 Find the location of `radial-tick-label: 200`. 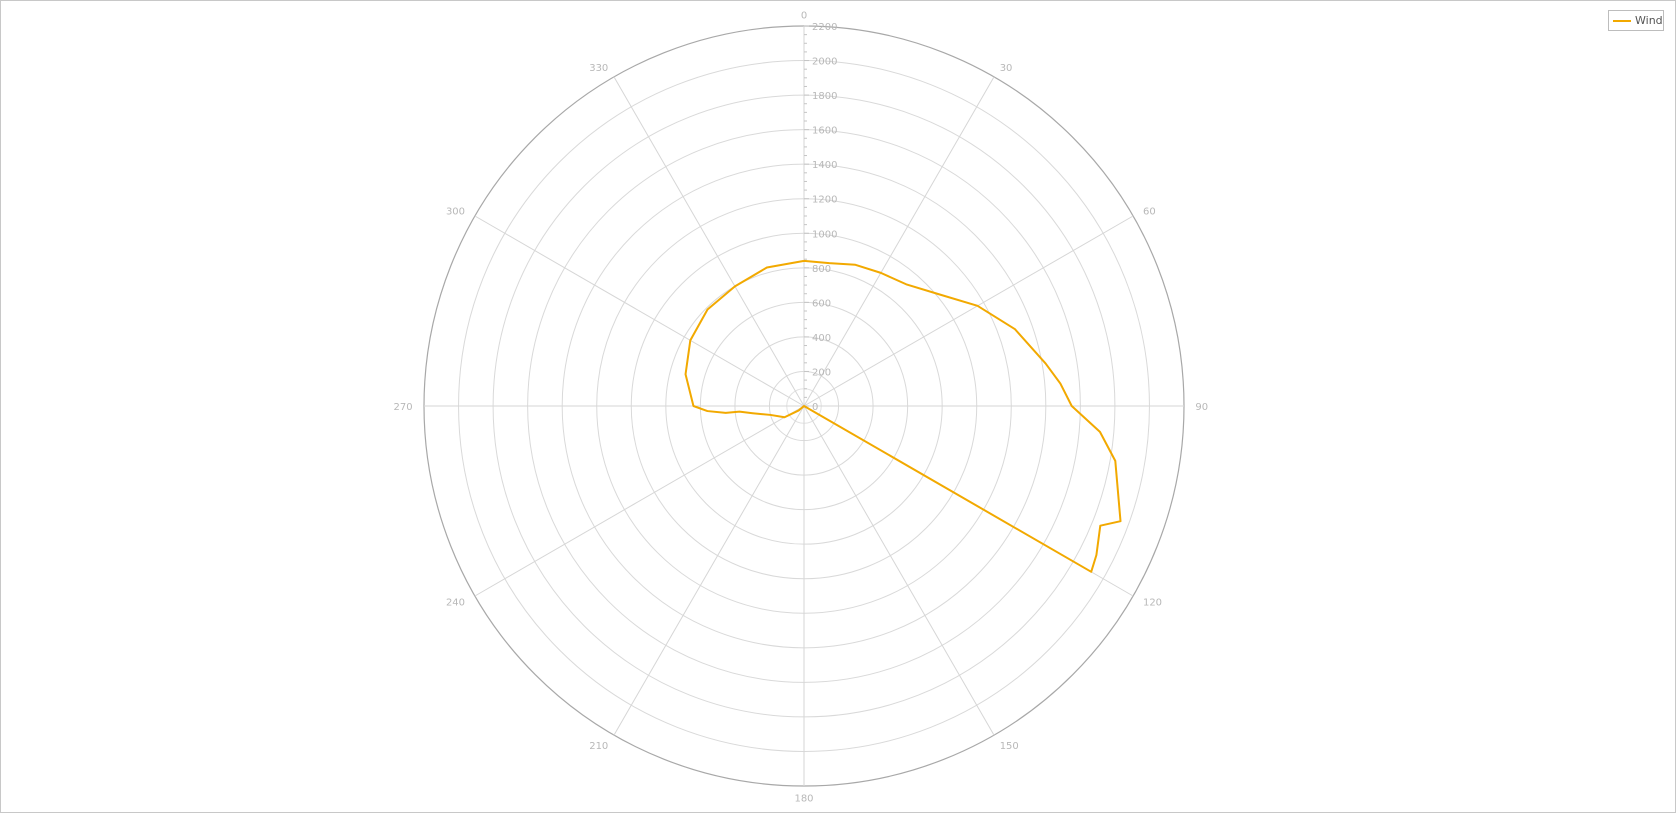

radial-tick-label: 200 is located at coordinates (821, 372).